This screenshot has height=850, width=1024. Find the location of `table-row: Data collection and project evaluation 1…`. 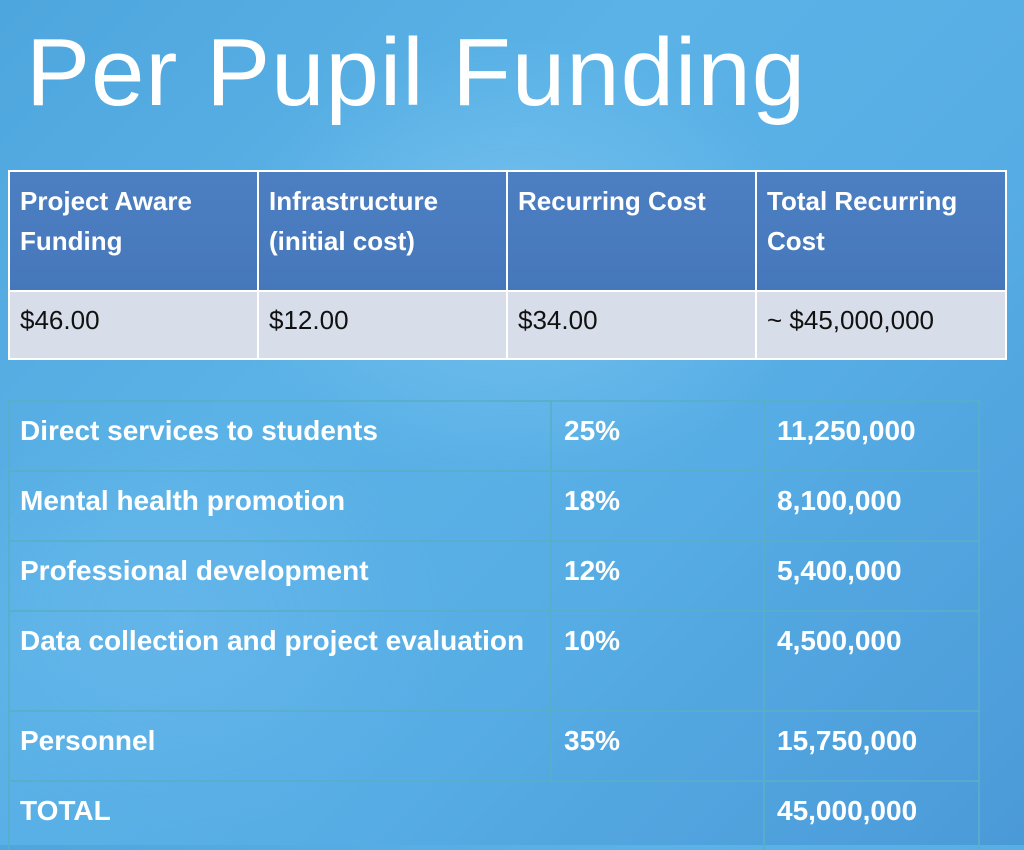

table-row: Data collection and project evaluation 1… is located at coordinates (494, 661).